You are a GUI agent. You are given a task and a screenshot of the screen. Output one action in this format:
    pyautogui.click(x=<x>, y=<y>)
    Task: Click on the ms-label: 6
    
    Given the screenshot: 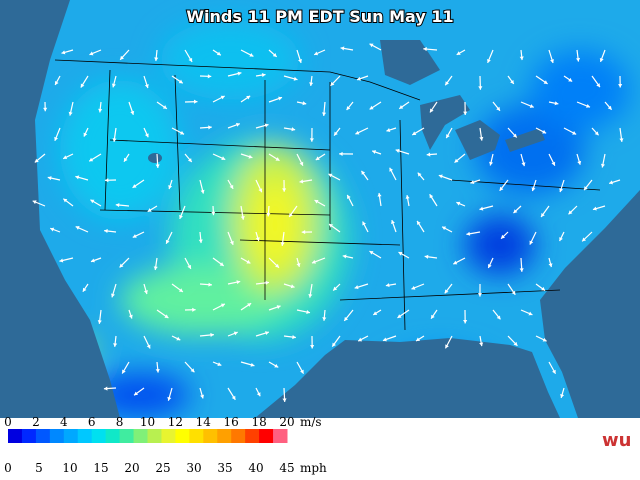 What is the action you would take?
    pyautogui.click(x=92, y=422)
    